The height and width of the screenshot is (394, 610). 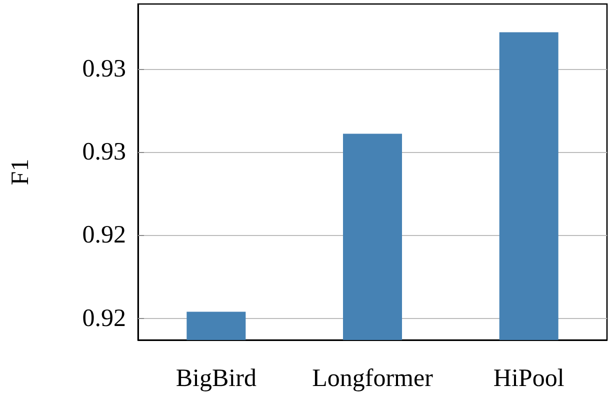 What do you see at coordinates (373, 378) in the screenshot?
I see `x-tick-label: Longformer` at bounding box center [373, 378].